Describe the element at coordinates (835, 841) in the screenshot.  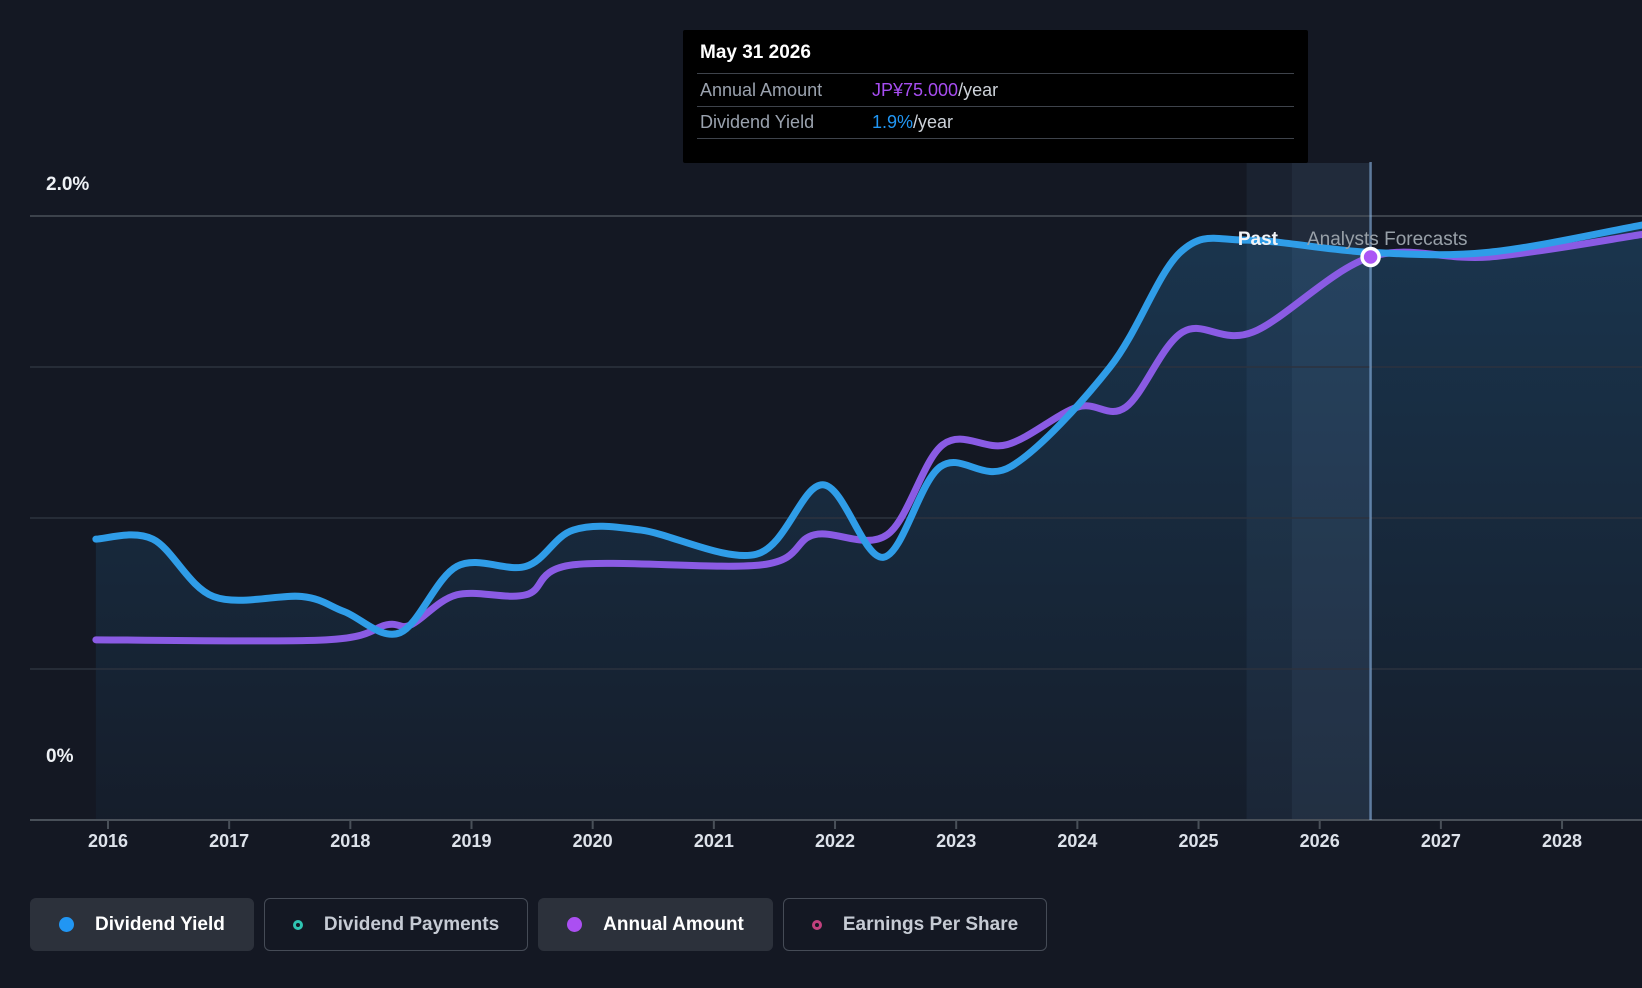
I see `x-axis-label-2022: 2022` at that location.